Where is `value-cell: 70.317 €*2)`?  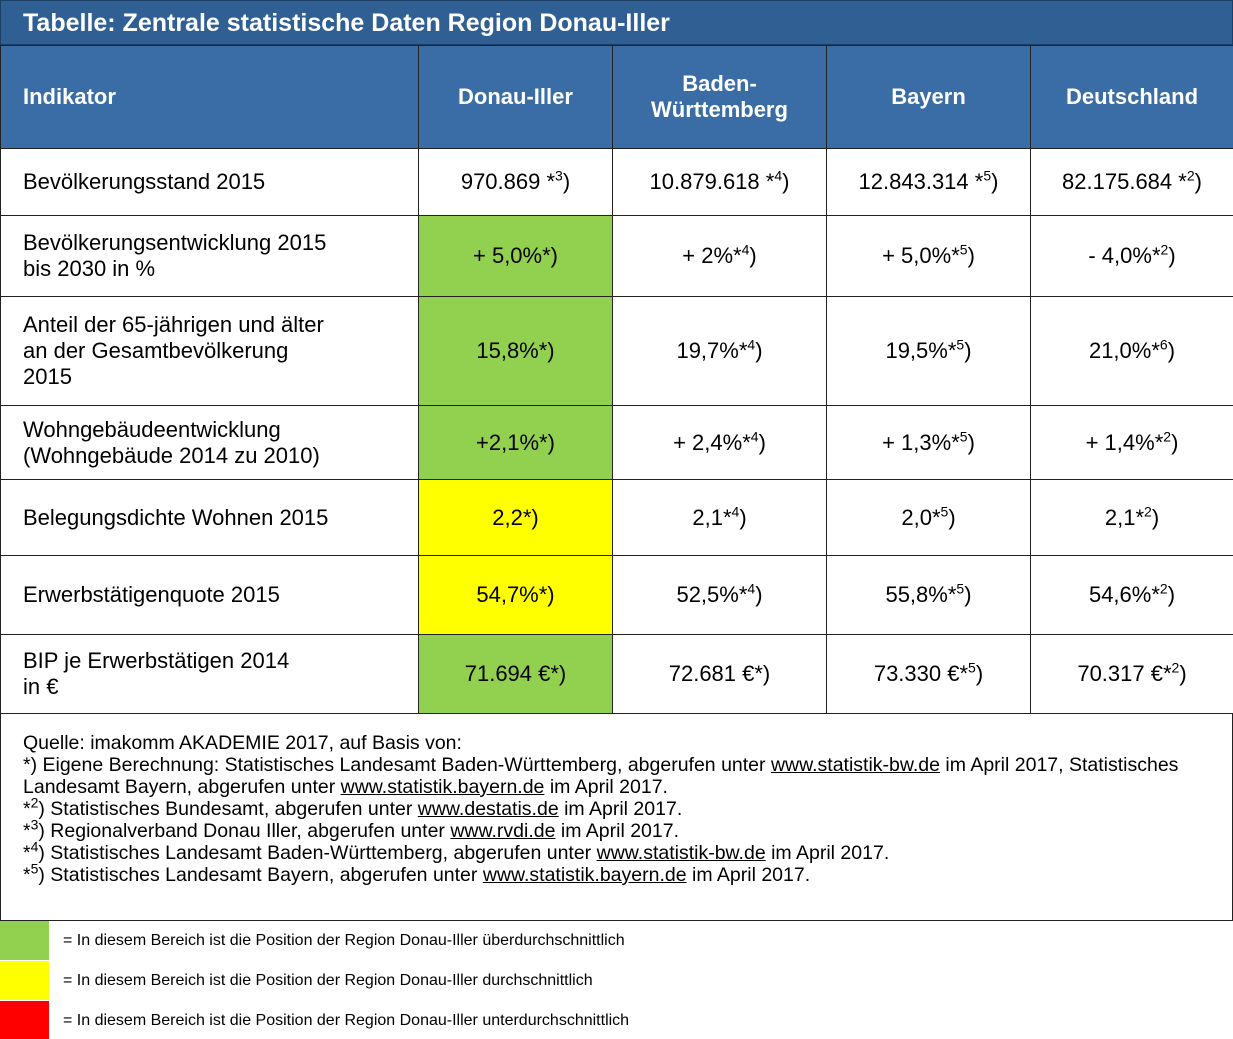 value-cell: 70.317 €*2) is located at coordinates (1131, 674).